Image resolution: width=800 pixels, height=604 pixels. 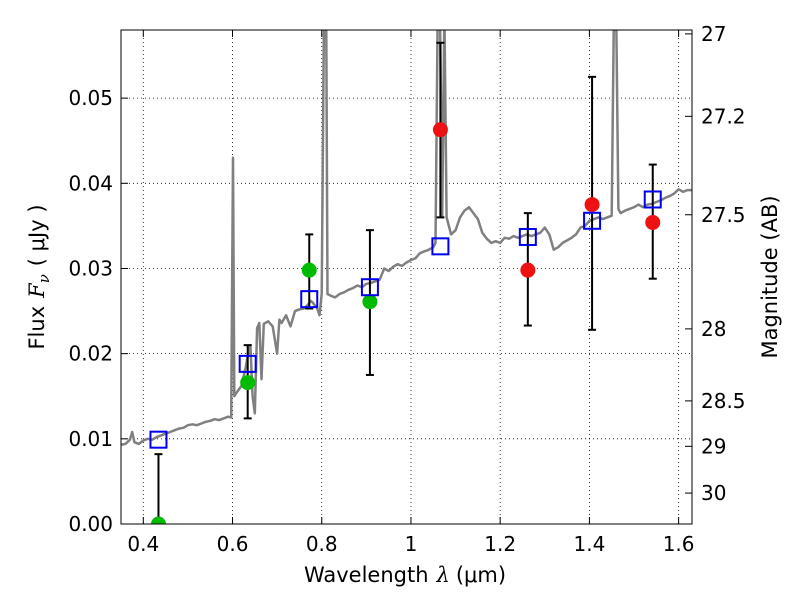 I want to click on mag-tick-label: 30, so click(x=713, y=493).